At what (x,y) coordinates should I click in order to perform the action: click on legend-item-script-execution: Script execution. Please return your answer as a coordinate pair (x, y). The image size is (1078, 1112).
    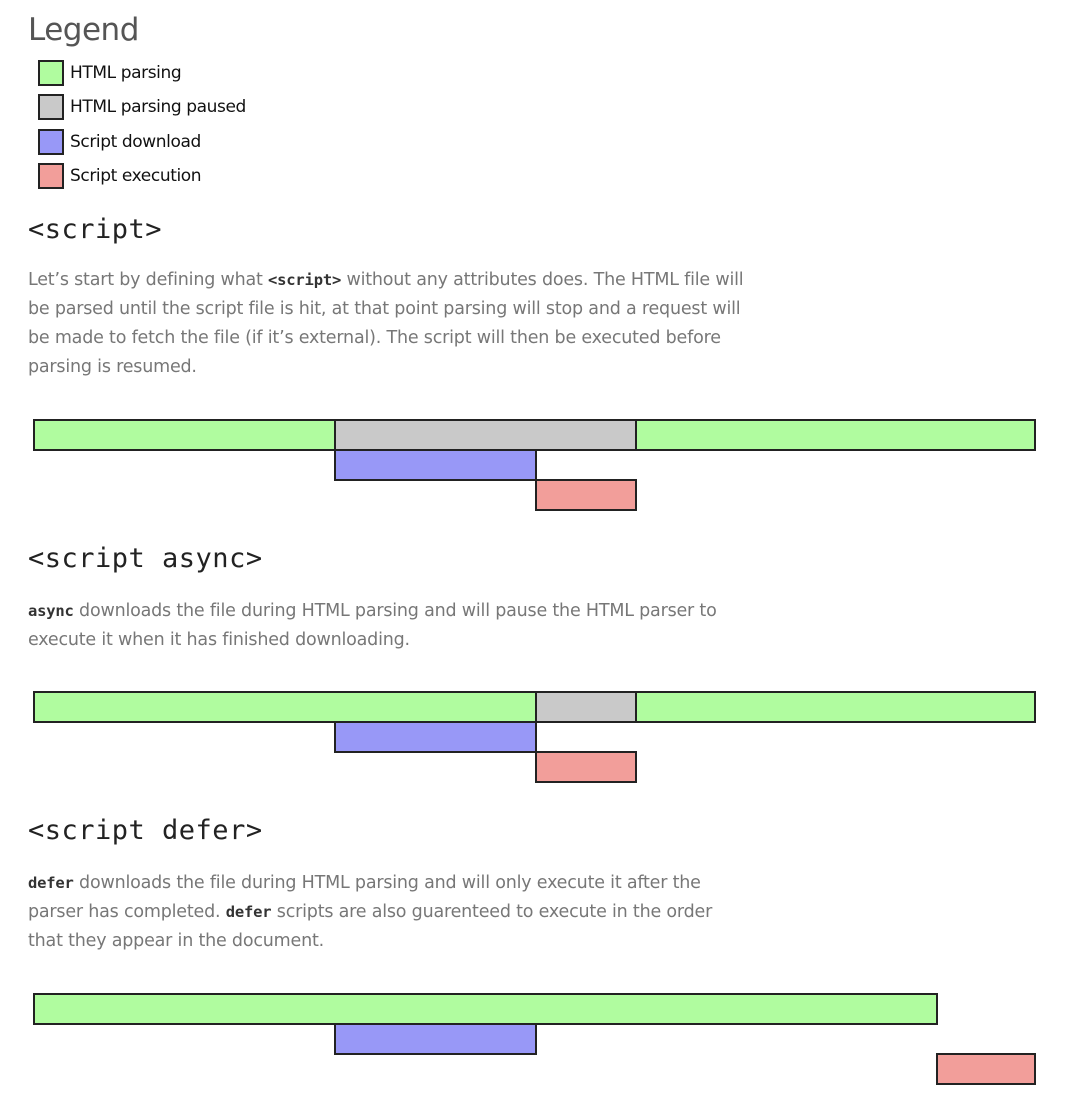
    Looking at the image, I should click on (120, 176).